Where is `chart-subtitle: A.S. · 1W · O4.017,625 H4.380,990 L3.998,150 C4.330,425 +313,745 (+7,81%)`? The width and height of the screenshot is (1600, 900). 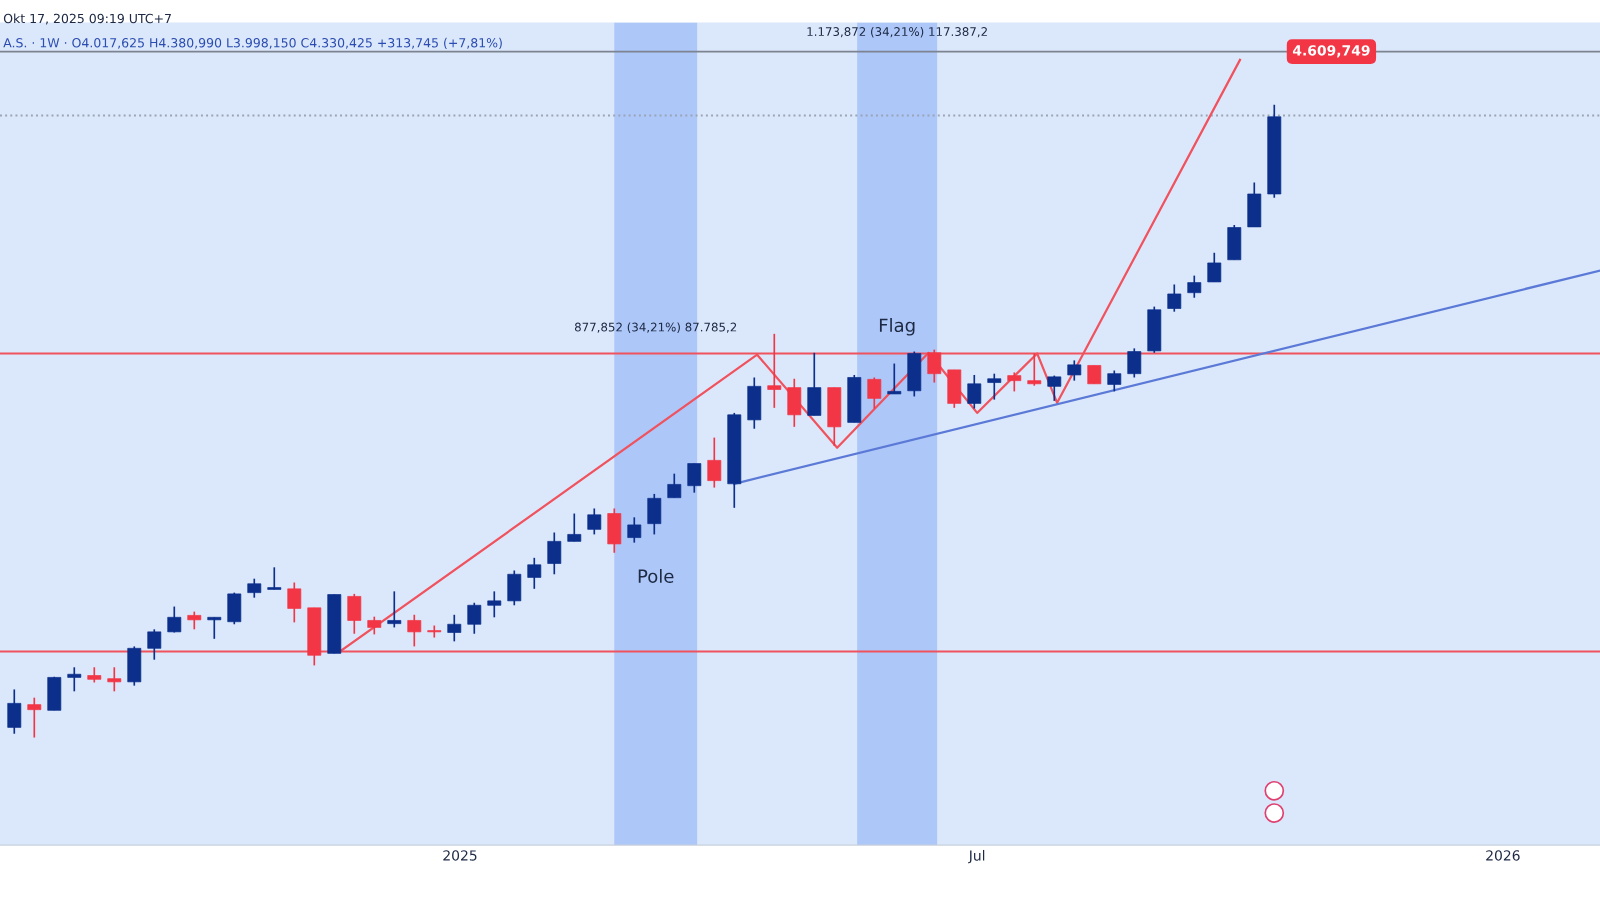 chart-subtitle: A.S. · 1W · O4.017,625 H4.380,990 L3.998,150 C4.330,425 +313,745 (+7,81%) is located at coordinates (252, 43).